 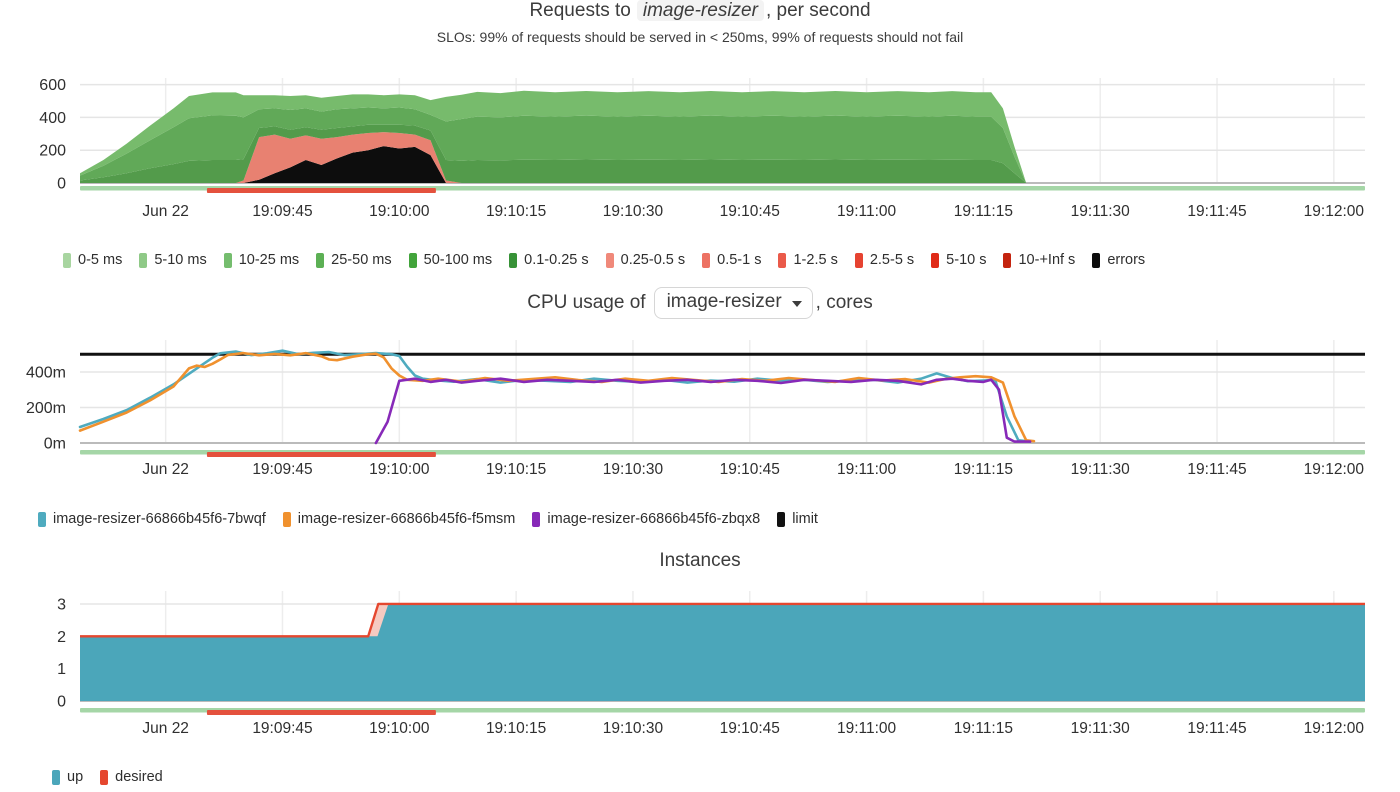 I want to click on legend-item-2-5-5-s: 2.5-5 s, so click(x=884, y=260).